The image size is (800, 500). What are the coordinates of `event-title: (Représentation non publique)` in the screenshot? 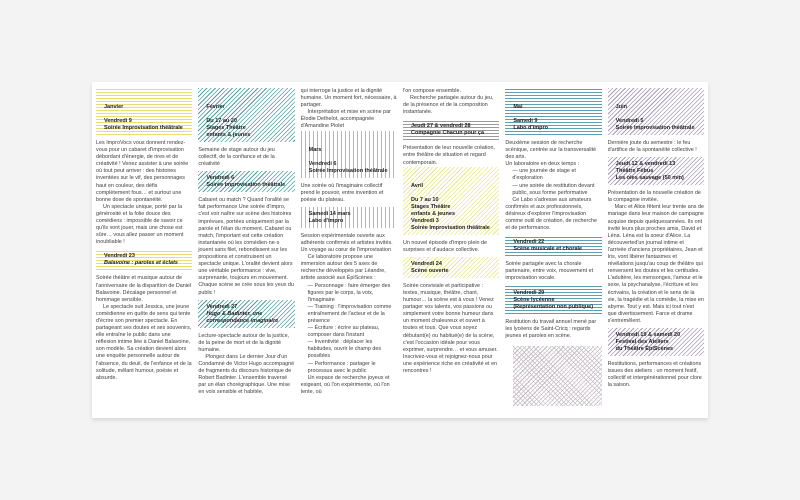 It's located at (553, 306).